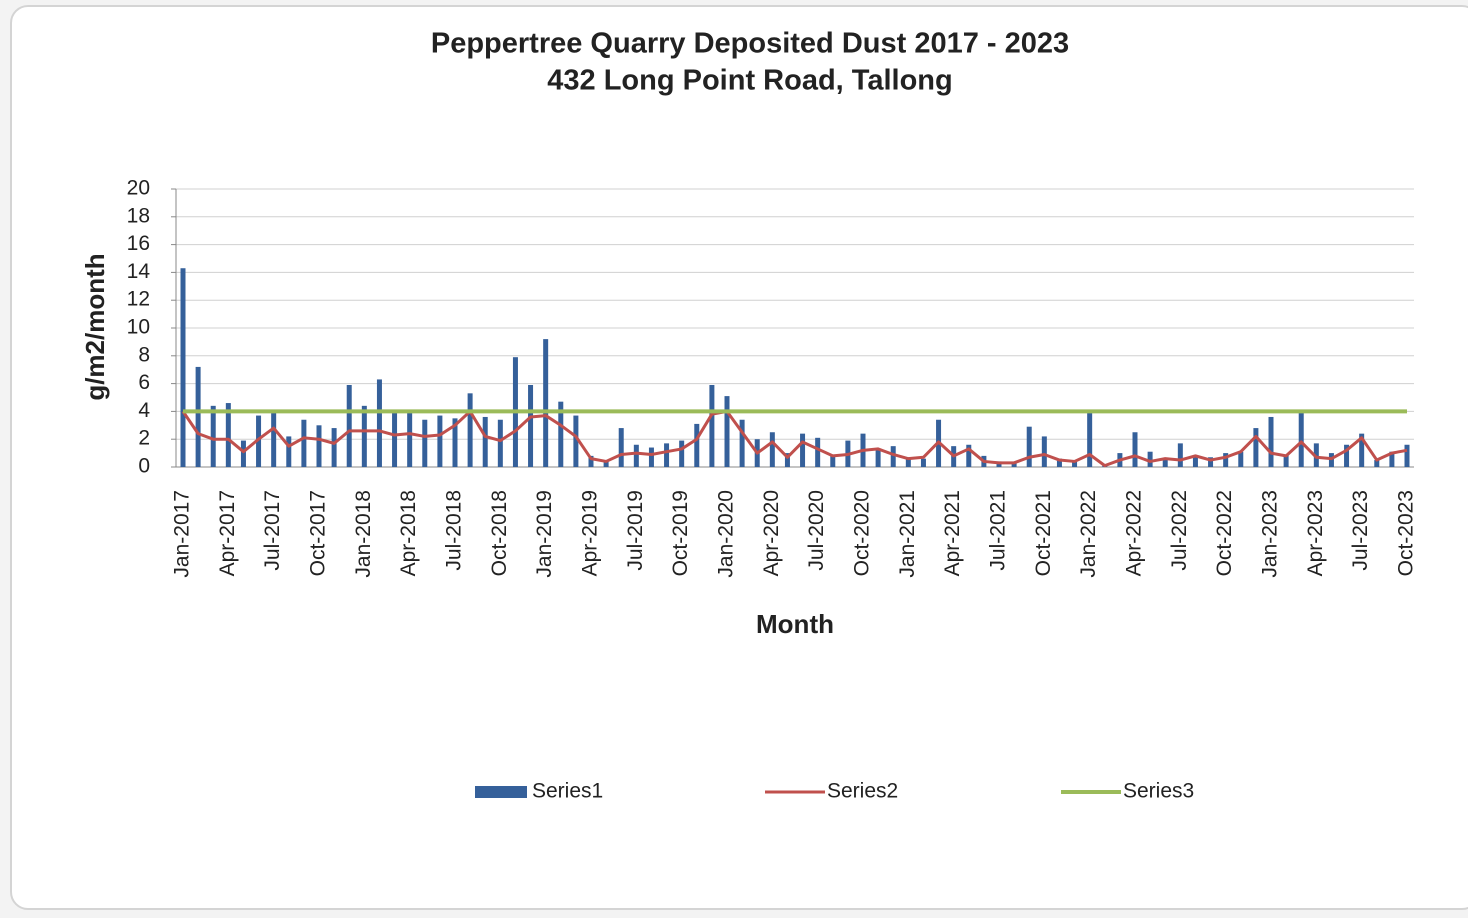 The width and height of the screenshot is (1468, 918). Describe the element at coordinates (907, 534) in the screenshot. I see `x-tick-label: Jan-2021` at that location.